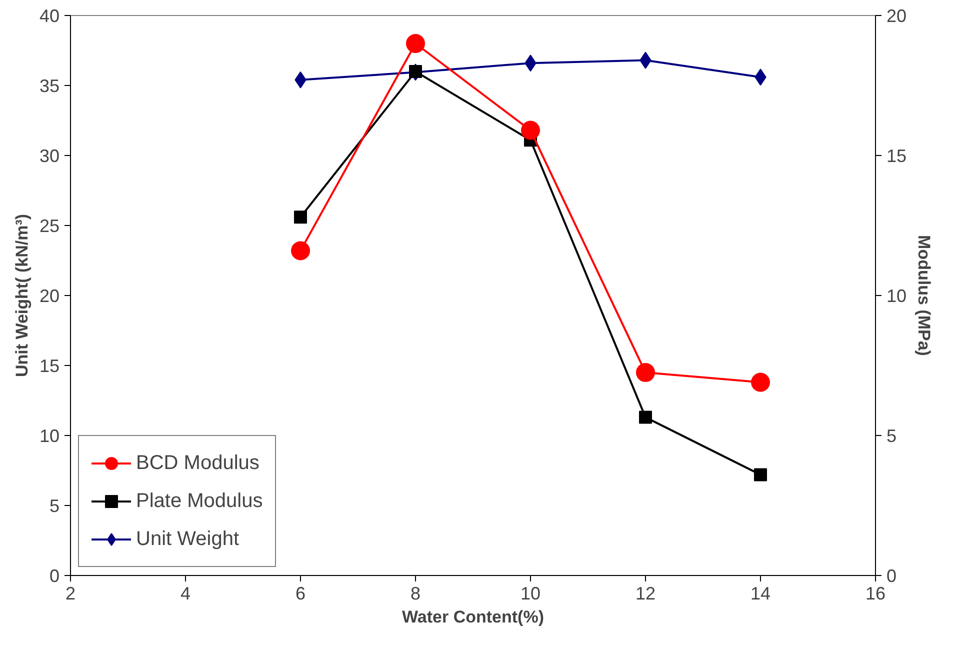 Image resolution: width=961 pixels, height=651 pixels. Describe the element at coordinates (198, 463) in the screenshot. I see `legend-label: BCD Modulus` at that location.